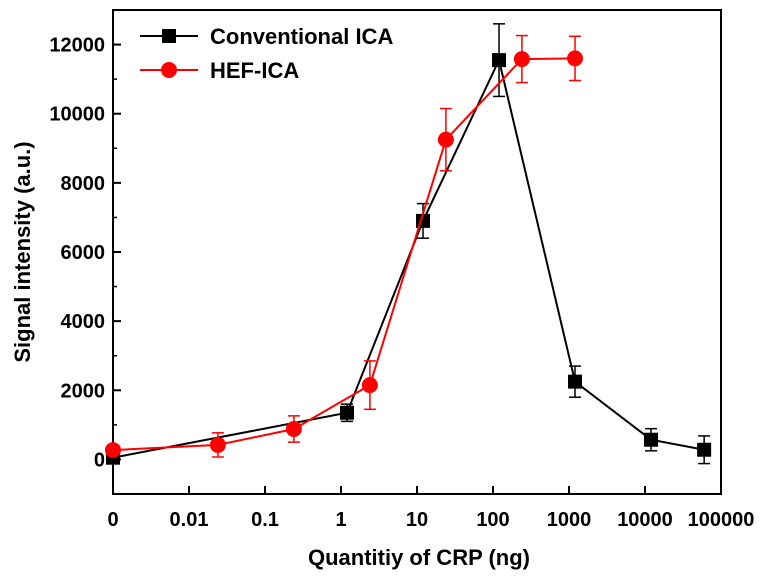  Describe the element at coordinates (83, 391) in the screenshot. I see `y-tick-label: 2000` at that location.